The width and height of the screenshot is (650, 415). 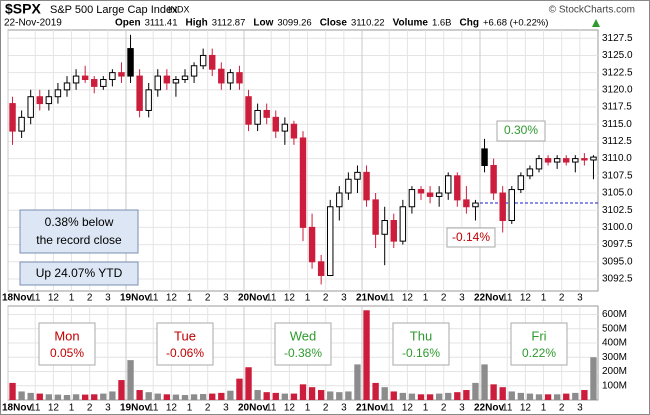 What do you see at coordinates (253, 298) in the screenshot?
I see `x-tick-label: 20Nov` at bounding box center [253, 298].